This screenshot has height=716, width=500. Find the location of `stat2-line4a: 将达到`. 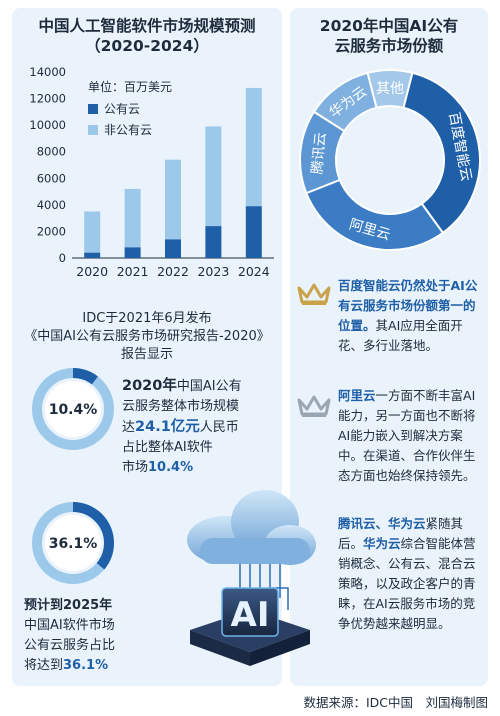

stat2-line4a: 将达到 is located at coordinates (44, 665).